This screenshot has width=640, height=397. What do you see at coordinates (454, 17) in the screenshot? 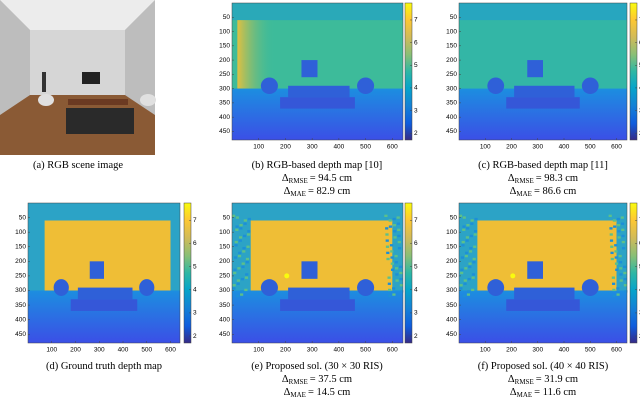
I see `y-tick-label: 50` at bounding box center [454, 17].